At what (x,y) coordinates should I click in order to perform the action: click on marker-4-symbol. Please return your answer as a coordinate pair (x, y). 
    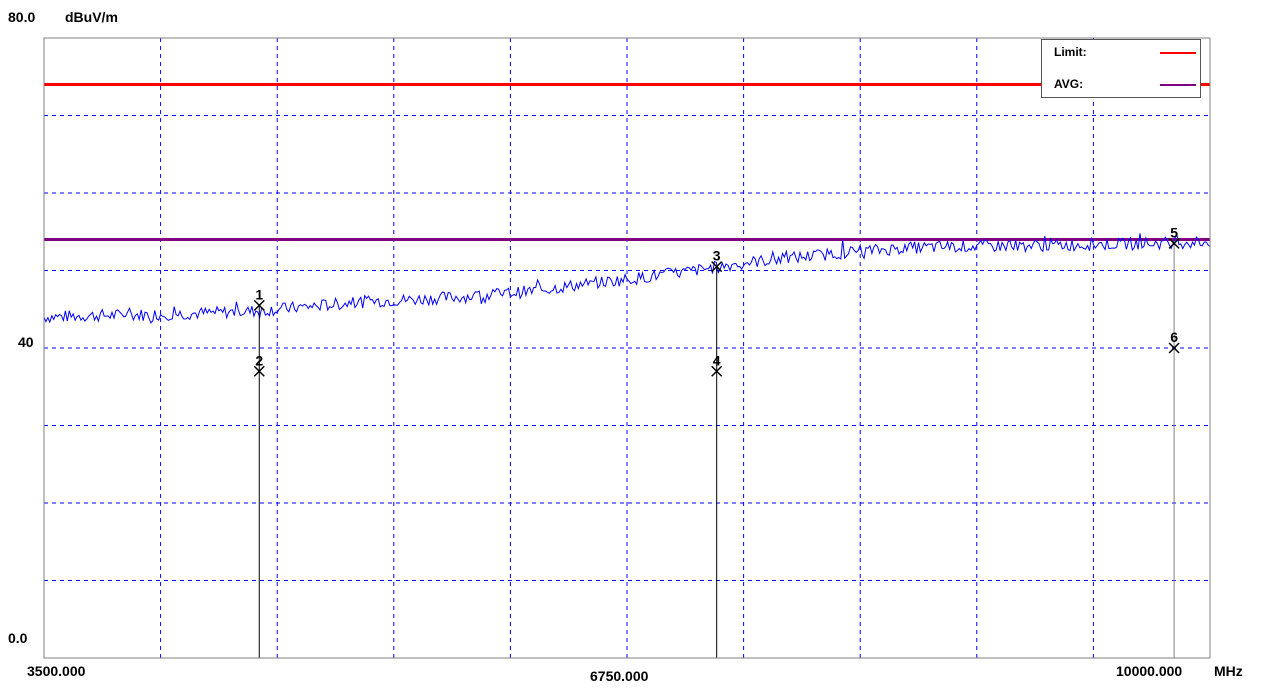
    Looking at the image, I should click on (717, 371).